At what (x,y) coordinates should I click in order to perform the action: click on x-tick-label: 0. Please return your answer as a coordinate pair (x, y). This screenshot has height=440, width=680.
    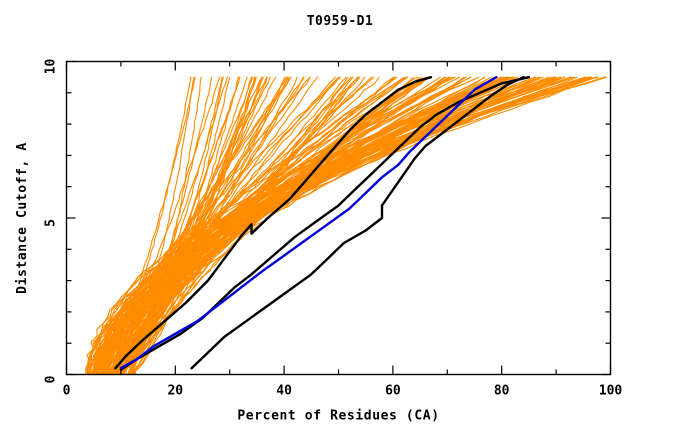
    Looking at the image, I should click on (67, 391).